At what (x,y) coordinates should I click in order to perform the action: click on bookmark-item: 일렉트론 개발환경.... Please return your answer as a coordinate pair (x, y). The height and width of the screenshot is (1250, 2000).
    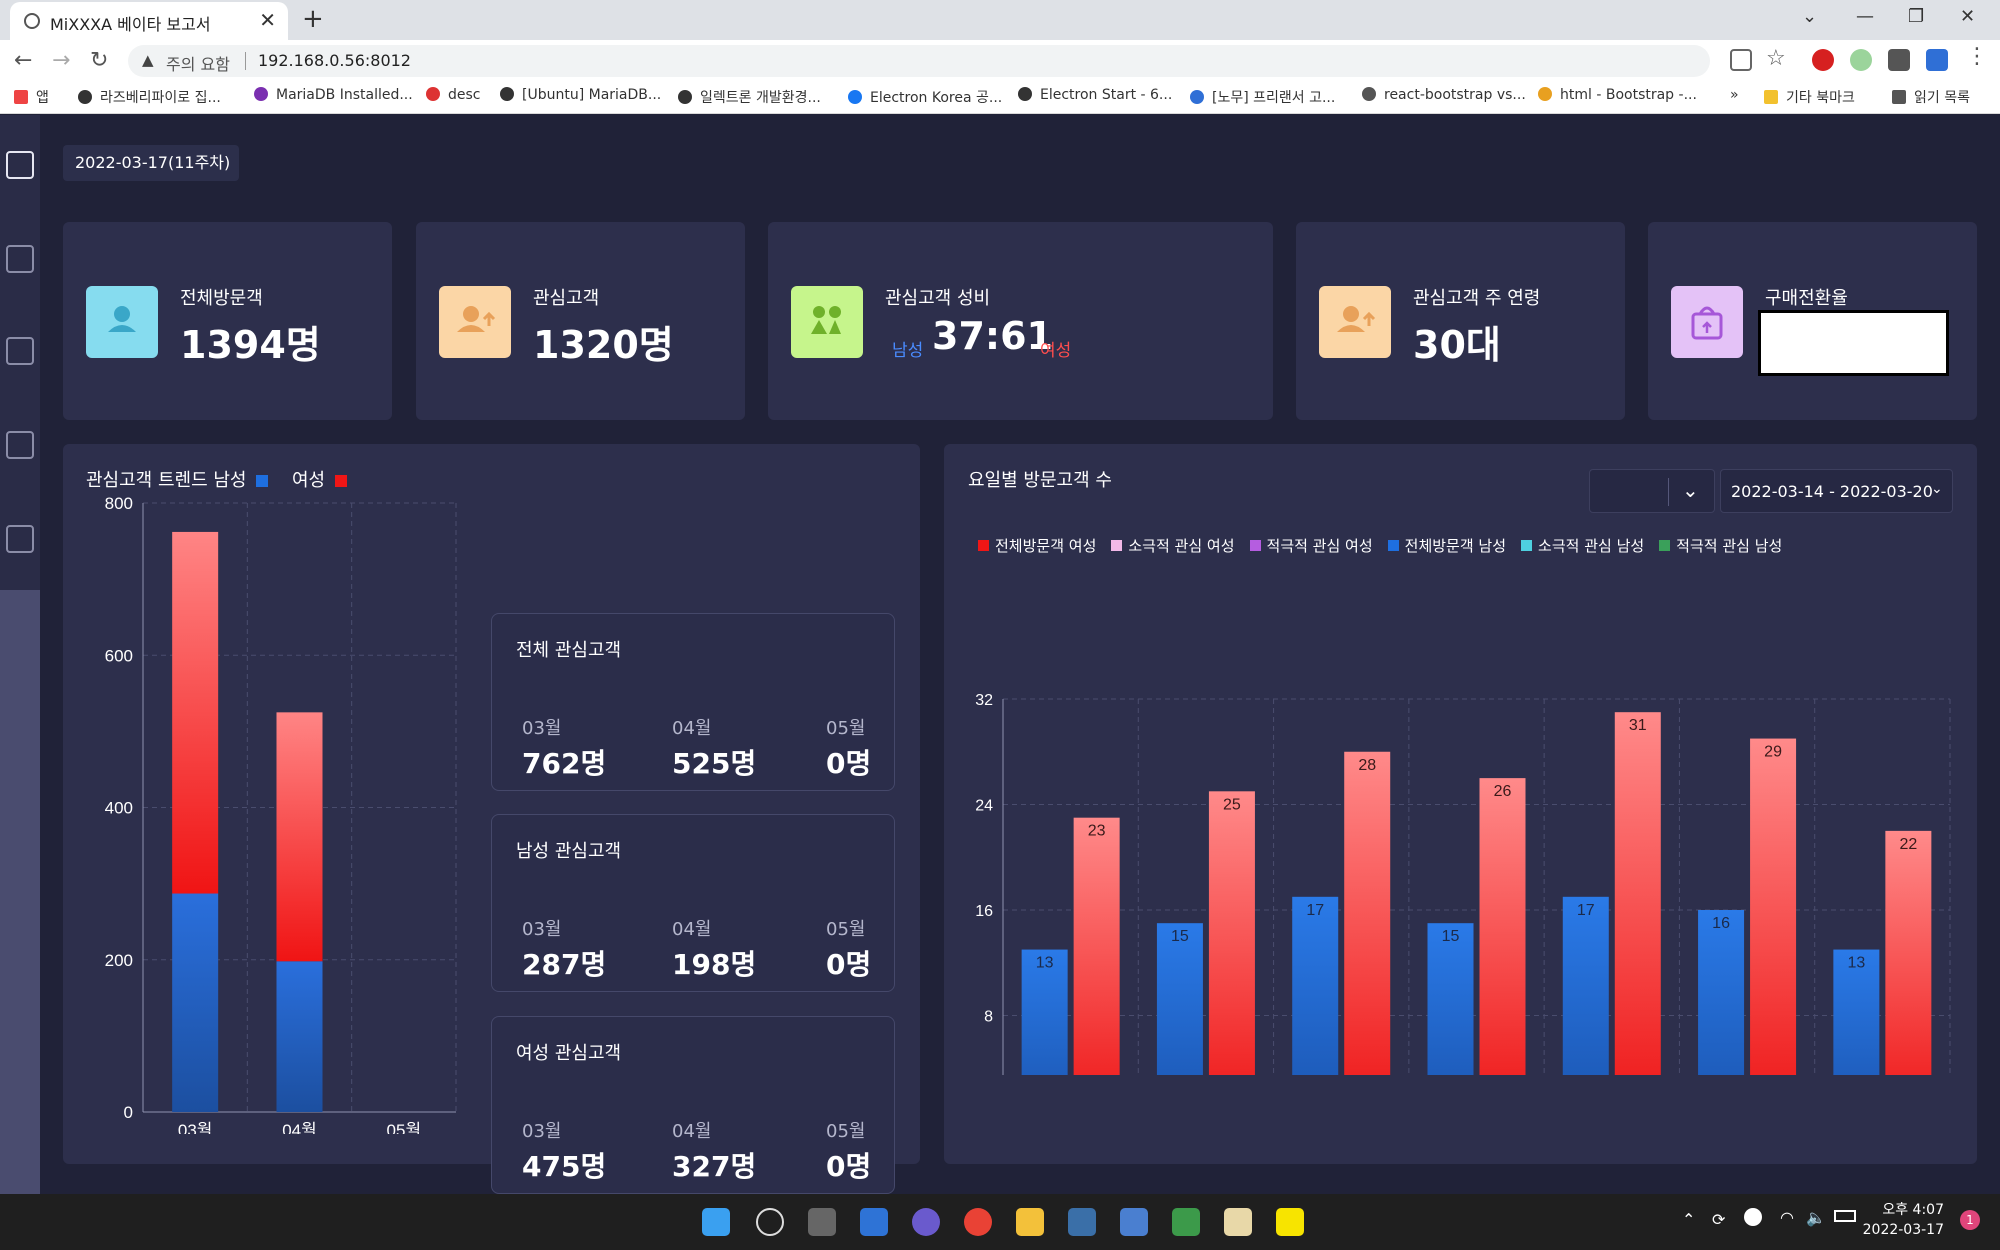
    Looking at the image, I should click on (749, 97).